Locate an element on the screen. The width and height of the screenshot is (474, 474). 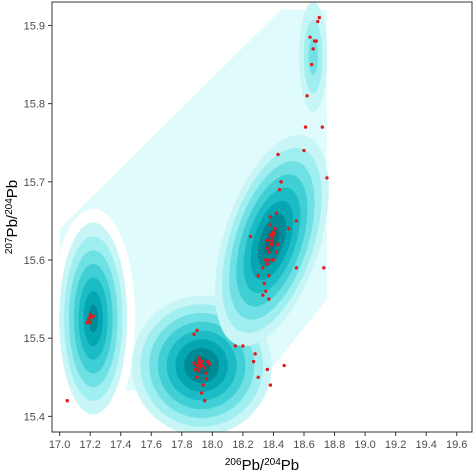
x-tick-label: 19.6 is located at coordinates (456, 445).